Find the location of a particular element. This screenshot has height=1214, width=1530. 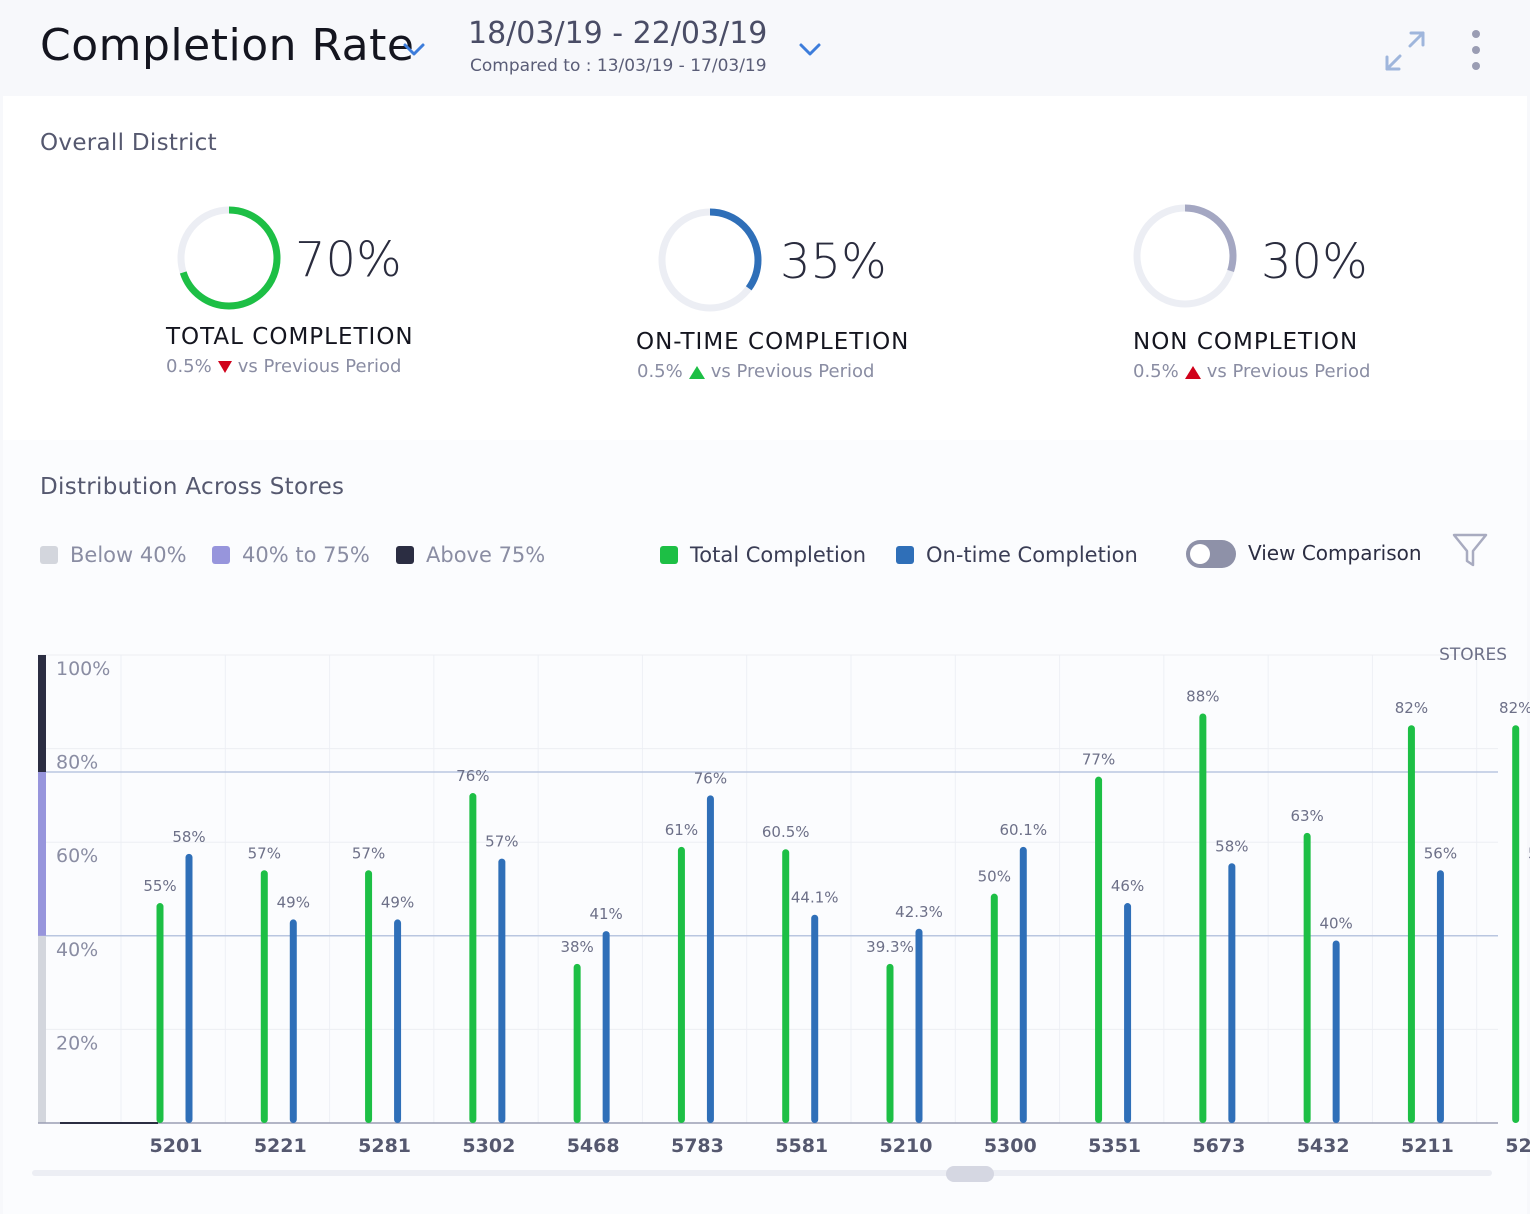

title-dropdown-chevron-down-icon is located at coordinates (414, 50).